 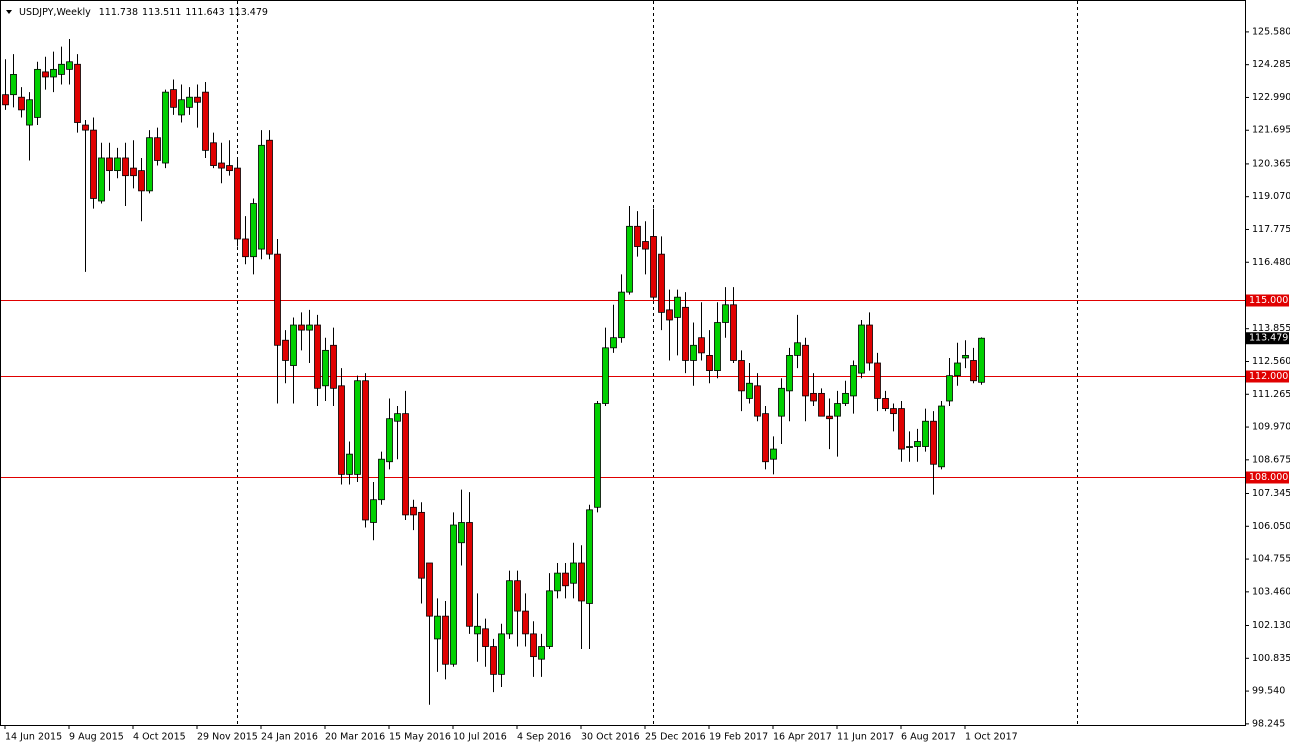 I want to click on x-tick-label: 9 Aug 2015, so click(x=96, y=737).